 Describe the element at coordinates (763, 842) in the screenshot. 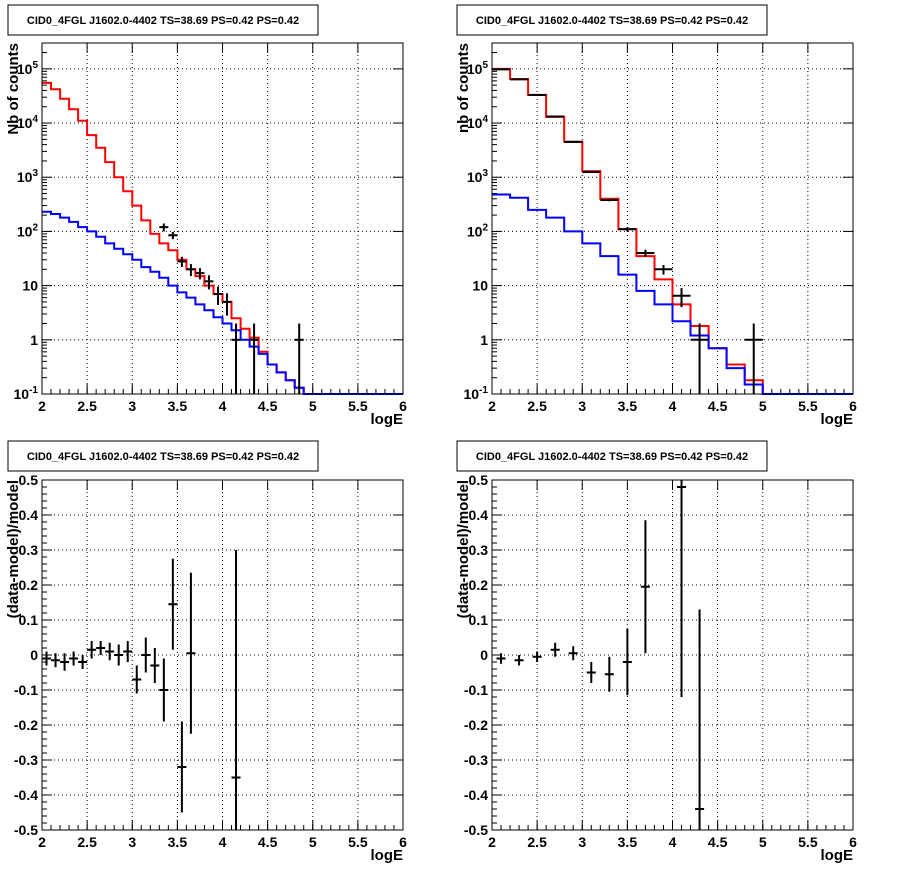

I see `x-tick-label: 5` at that location.